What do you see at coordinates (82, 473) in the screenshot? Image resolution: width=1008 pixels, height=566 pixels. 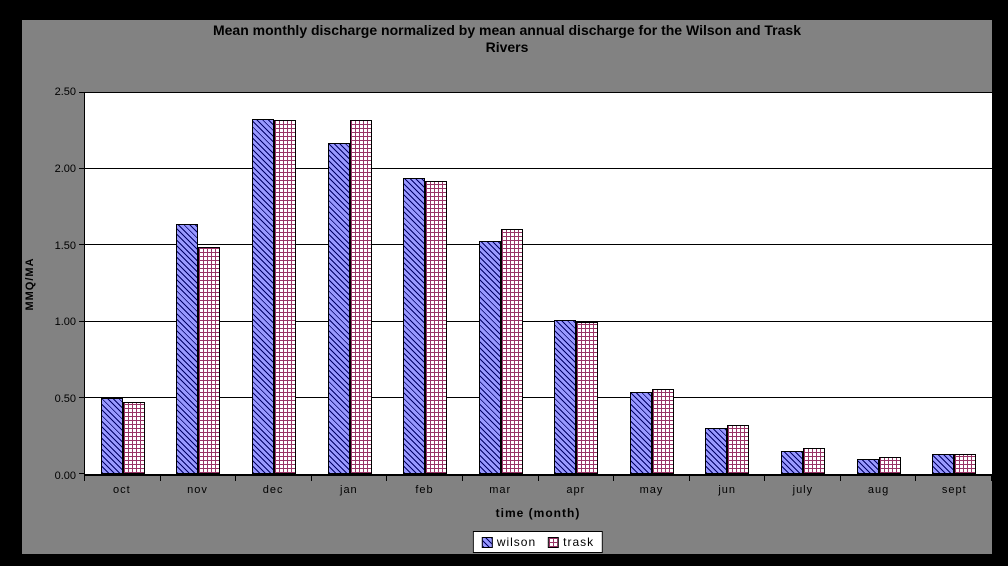 I see `y-axis-tick-0.00` at bounding box center [82, 473].